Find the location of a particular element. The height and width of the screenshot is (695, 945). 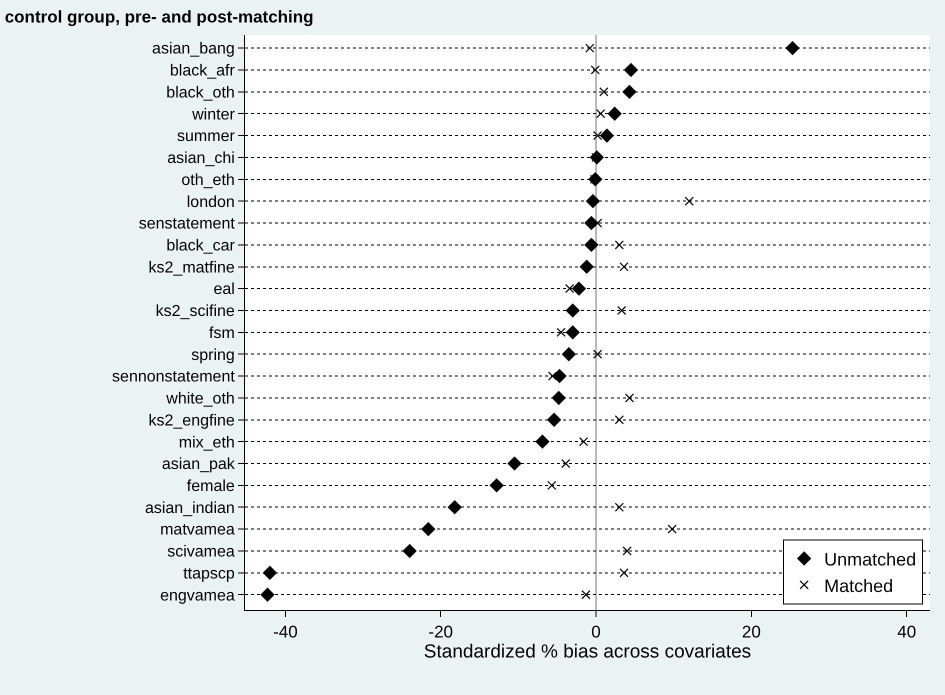

y-tick-label: eal is located at coordinates (224, 289).